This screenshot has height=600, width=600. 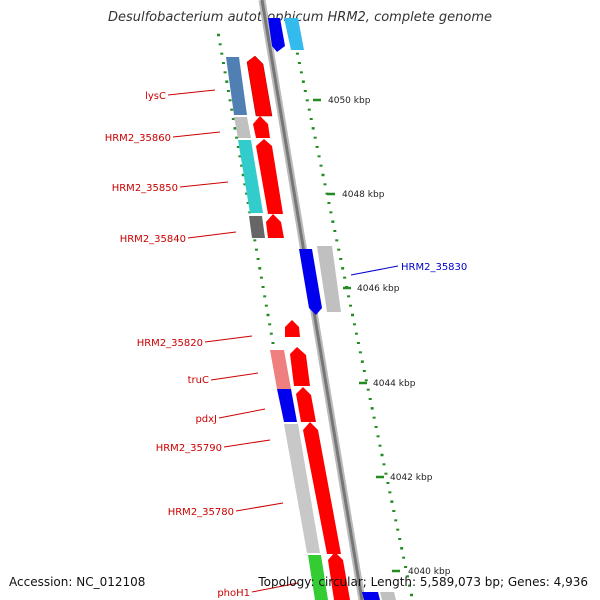 I want to click on arrow-pdxJ, so click(x=306, y=404).